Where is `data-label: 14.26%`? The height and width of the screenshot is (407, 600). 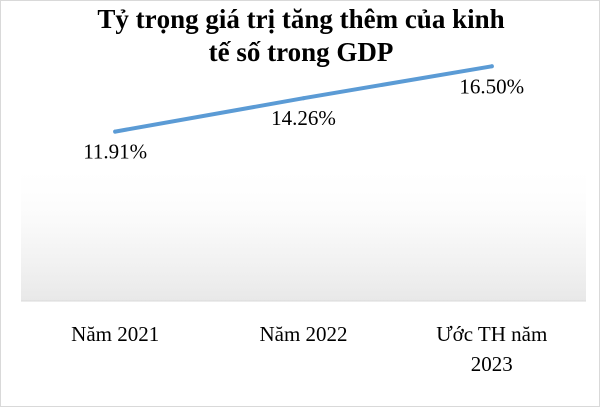 data-label: 14.26% is located at coordinates (303, 118).